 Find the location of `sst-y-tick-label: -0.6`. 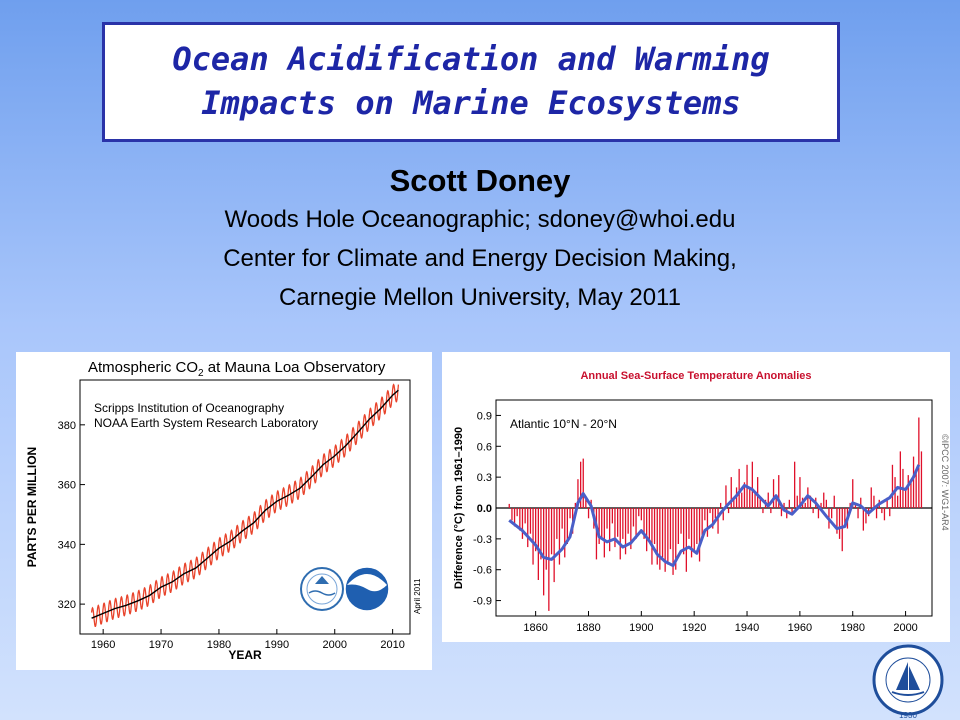

sst-y-tick-label: -0.6 is located at coordinates (482, 571).